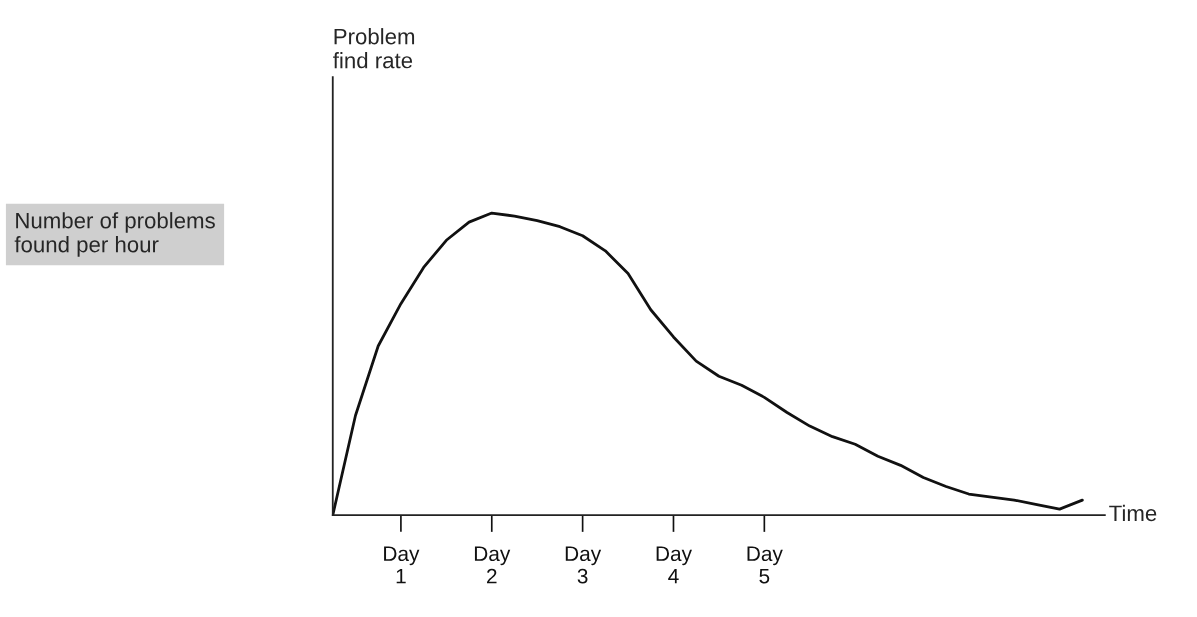  I want to click on x-tick-label: Day 1, so click(402, 565).